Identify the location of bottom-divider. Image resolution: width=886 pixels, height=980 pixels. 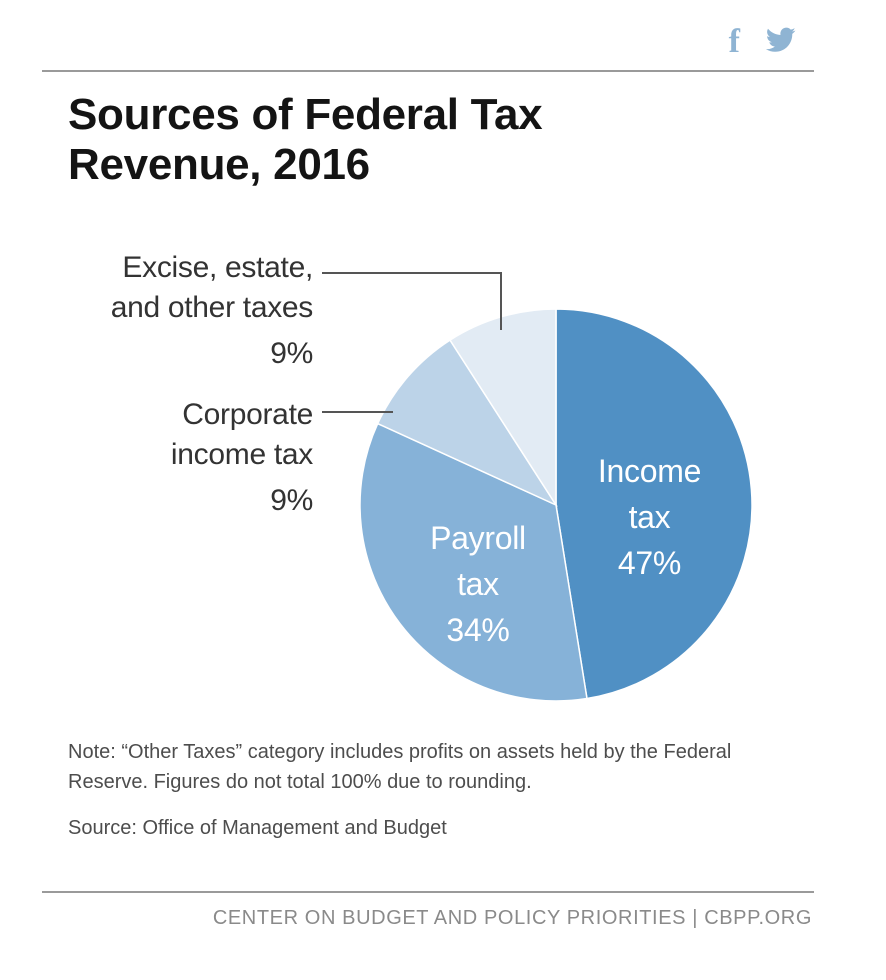
(428, 892).